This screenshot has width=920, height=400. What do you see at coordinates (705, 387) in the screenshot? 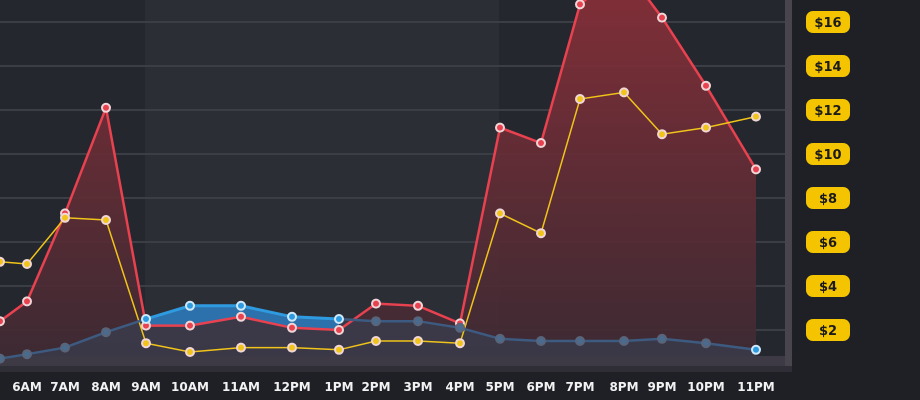
I see `x-tick-label: 10PM` at bounding box center [705, 387].